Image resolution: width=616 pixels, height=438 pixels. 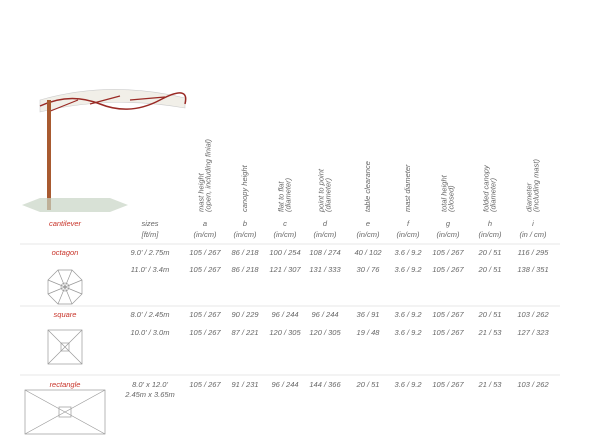 I want to click on sizes-unit: [ft/m], so click(x=150, y=234).